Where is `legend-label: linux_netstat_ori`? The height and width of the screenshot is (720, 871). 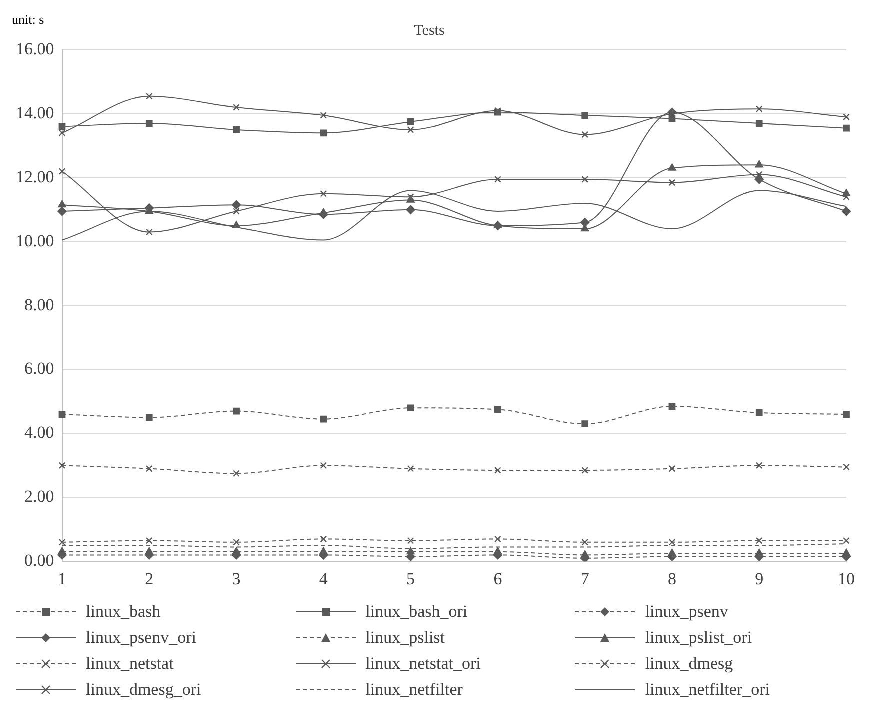 legend-label: linux_netstat_ori is located at coordinates (423, 664).